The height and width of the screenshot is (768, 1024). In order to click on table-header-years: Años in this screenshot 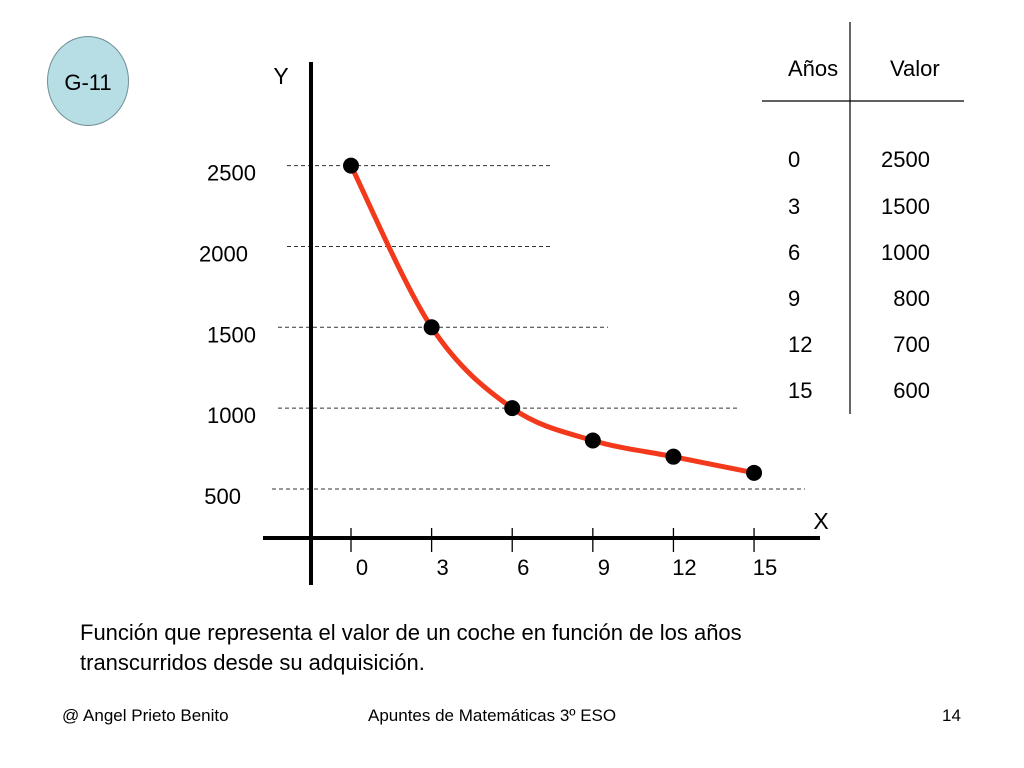, I will do `click(813, 68)`.